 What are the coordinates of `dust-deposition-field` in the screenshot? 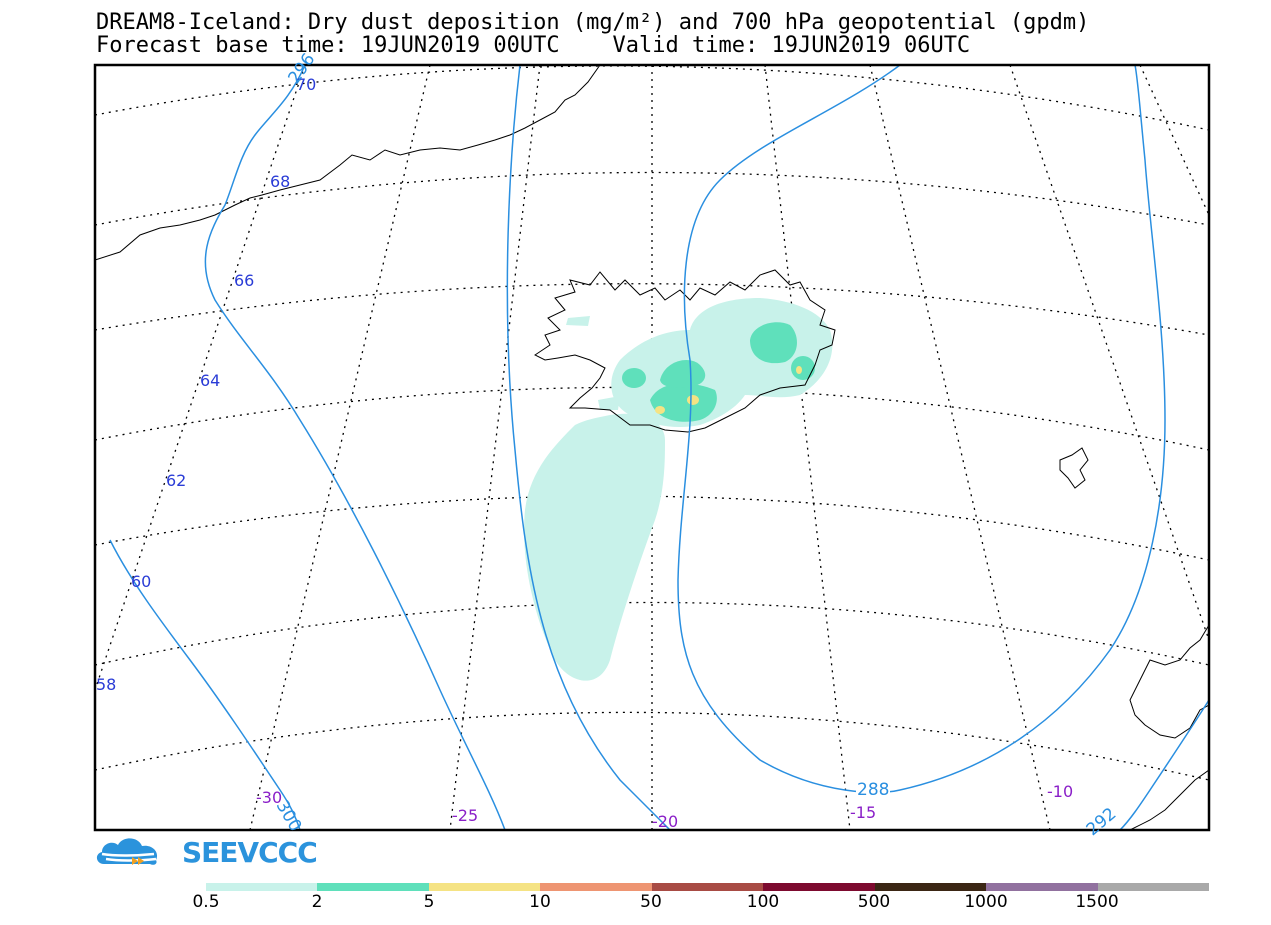 It's located at (678, 489).